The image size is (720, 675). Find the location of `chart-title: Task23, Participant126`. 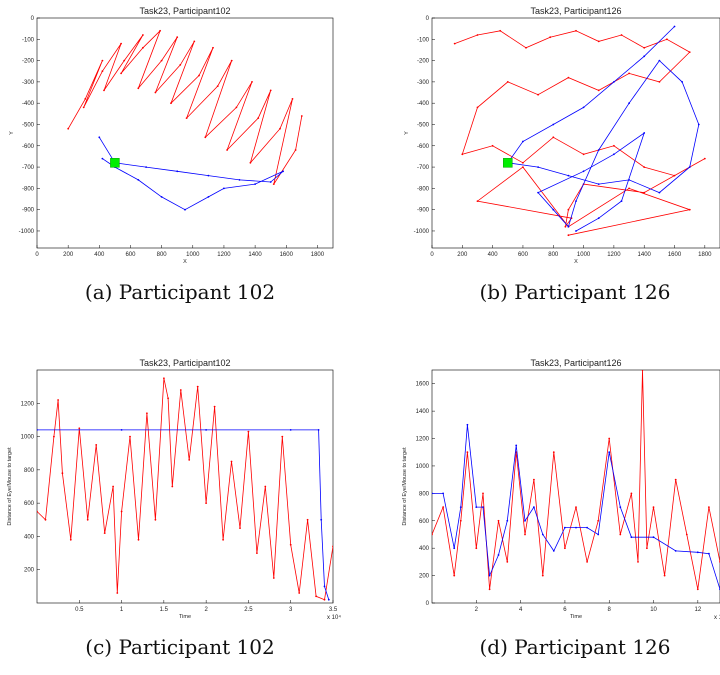

chart-title: Task23, Participant126 is located at coordinates (575, 11).